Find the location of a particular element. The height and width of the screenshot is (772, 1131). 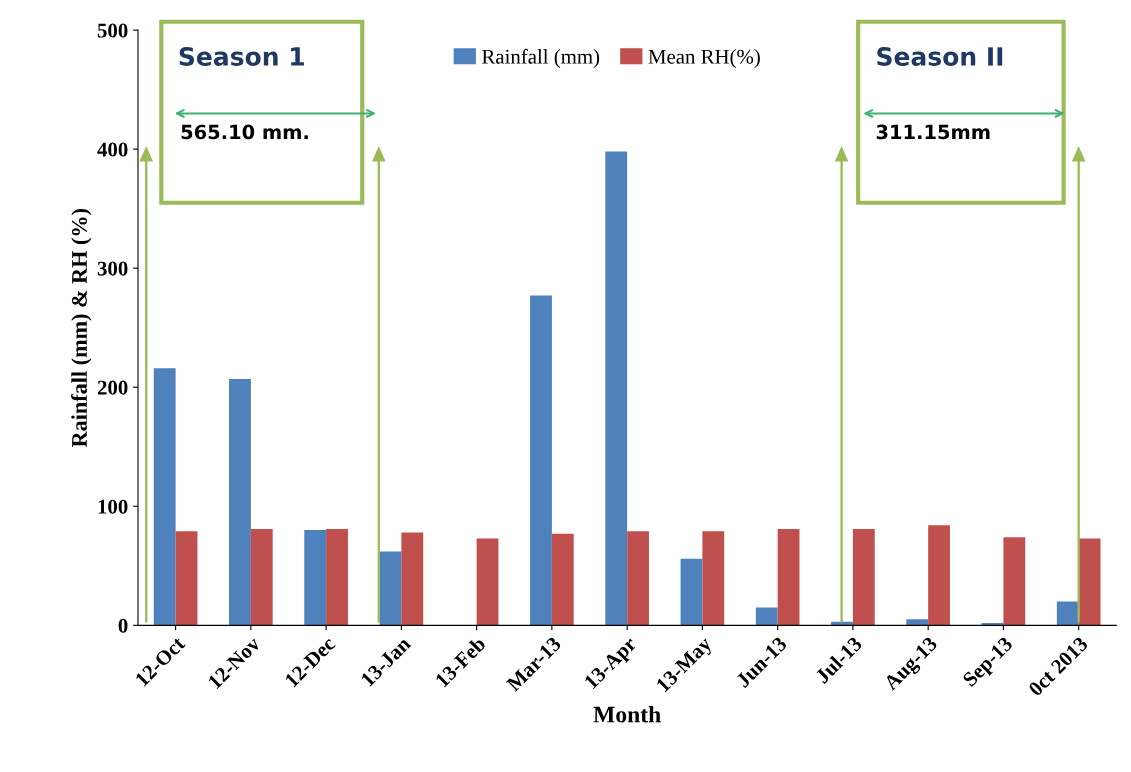

annotation: 311.15mm is located at coordinates (933, 132).